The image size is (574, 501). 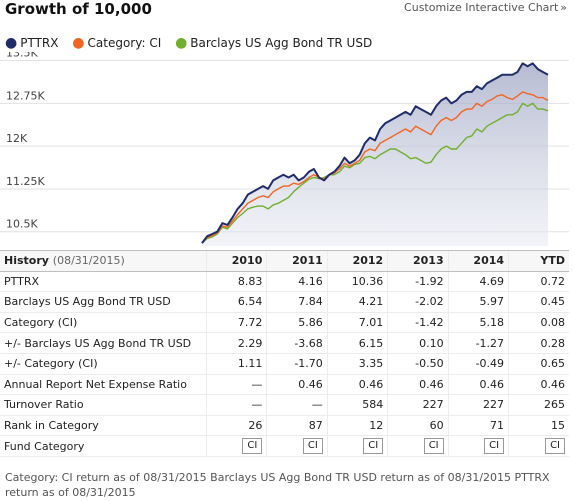 What do you see at coordinates (418, 323) in the screenshot?
I see `table-cell: -1.42` at bounding box center [418, 323].